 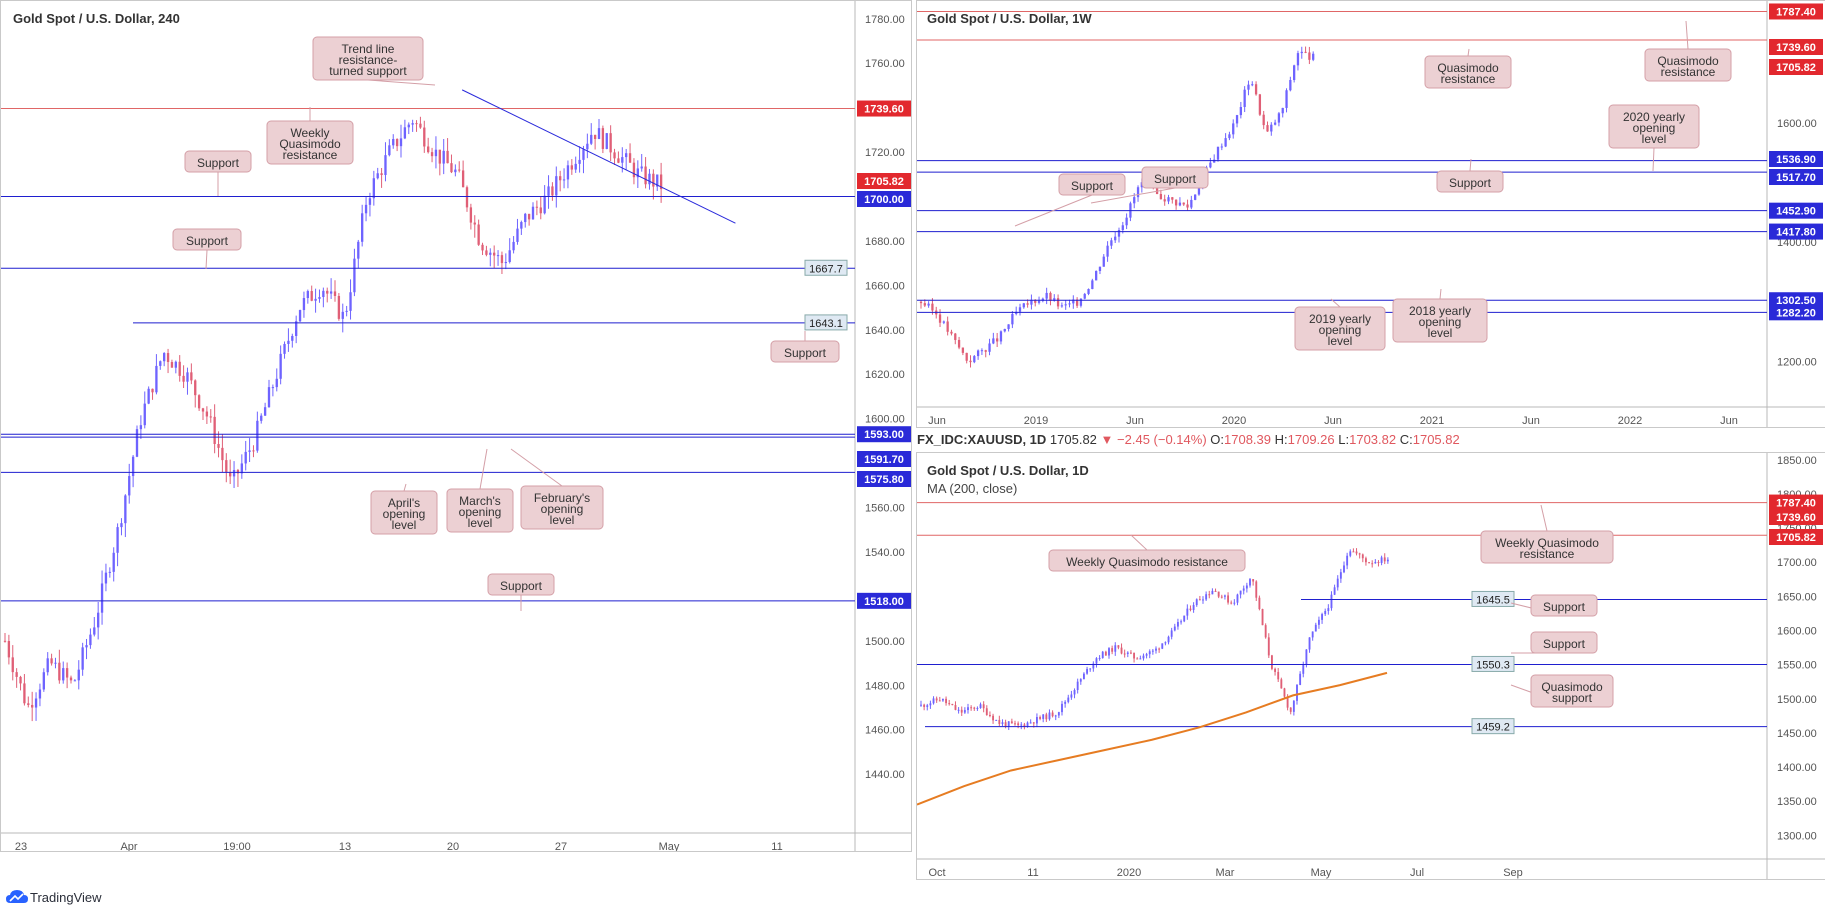 I want to click on trendline, so click(x=598, y=156).